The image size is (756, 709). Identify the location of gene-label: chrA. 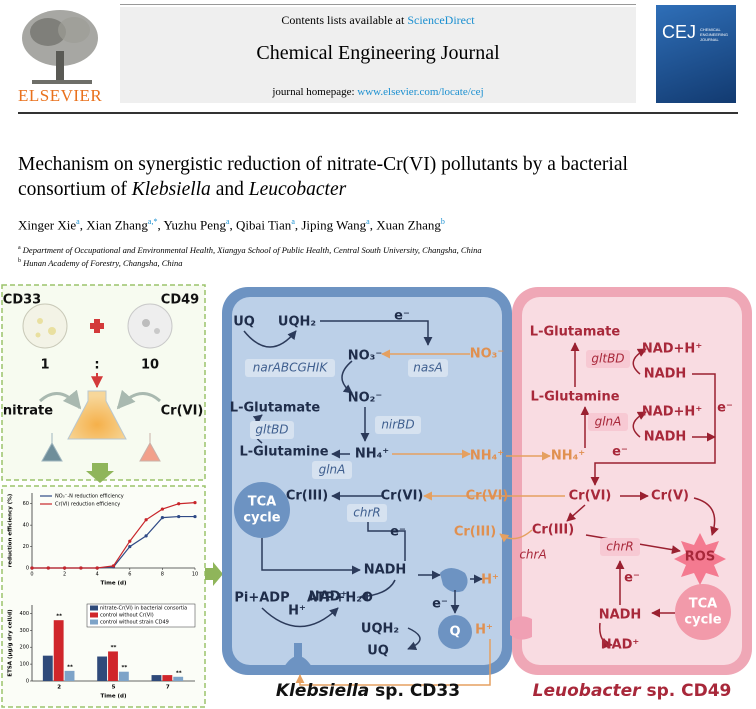
(532, 555).